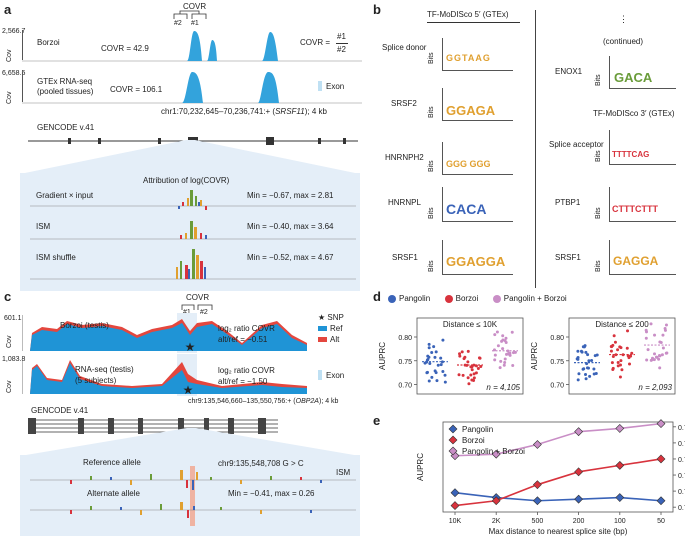  Describe the element at coordinates (377, 9) in the screenshot. I see `panel-b-letter: b` at that location.